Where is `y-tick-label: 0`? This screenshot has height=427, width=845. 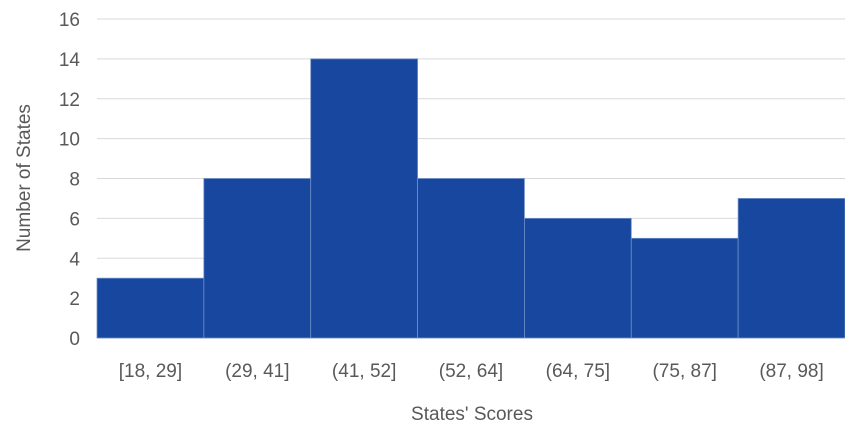 y-tick-label: 0 is located at coordinates (74, 339).